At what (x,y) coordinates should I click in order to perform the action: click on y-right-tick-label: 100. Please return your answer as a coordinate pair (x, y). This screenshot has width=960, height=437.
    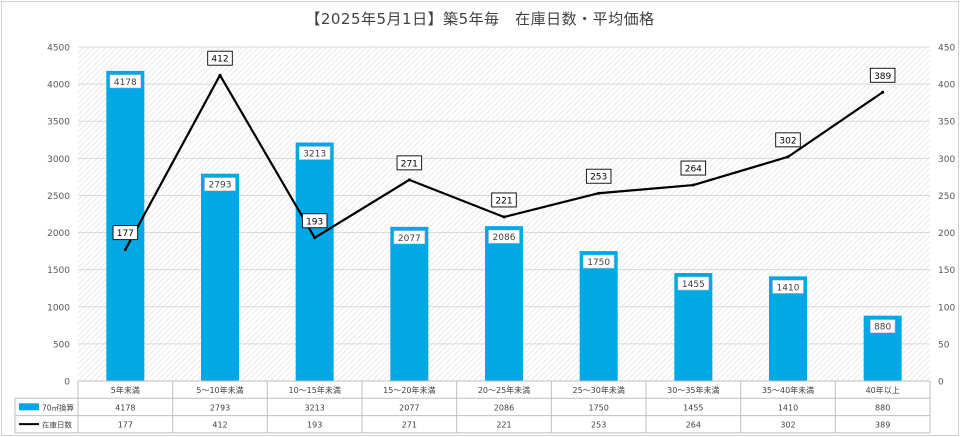
    Looking at the image, I should click on (946, 308).